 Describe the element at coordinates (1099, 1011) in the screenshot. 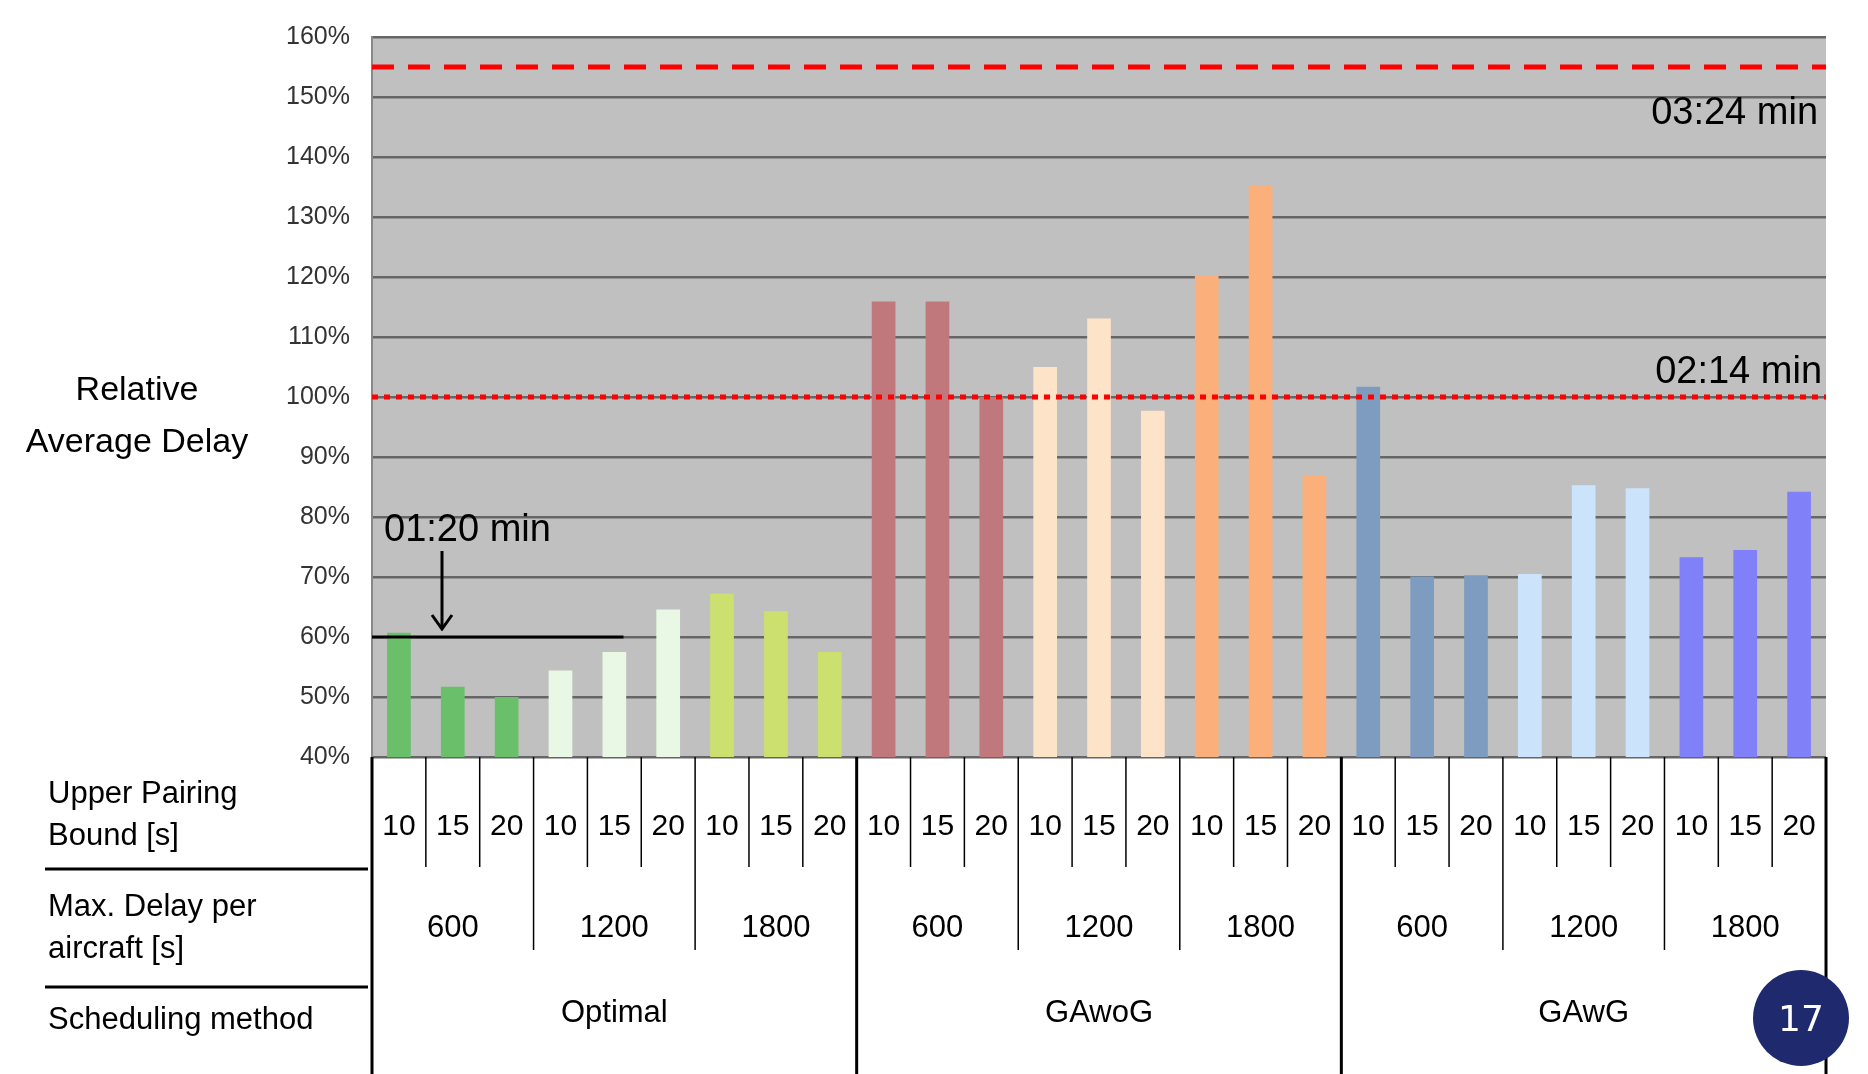

I see `text: GAwoG` at that location.